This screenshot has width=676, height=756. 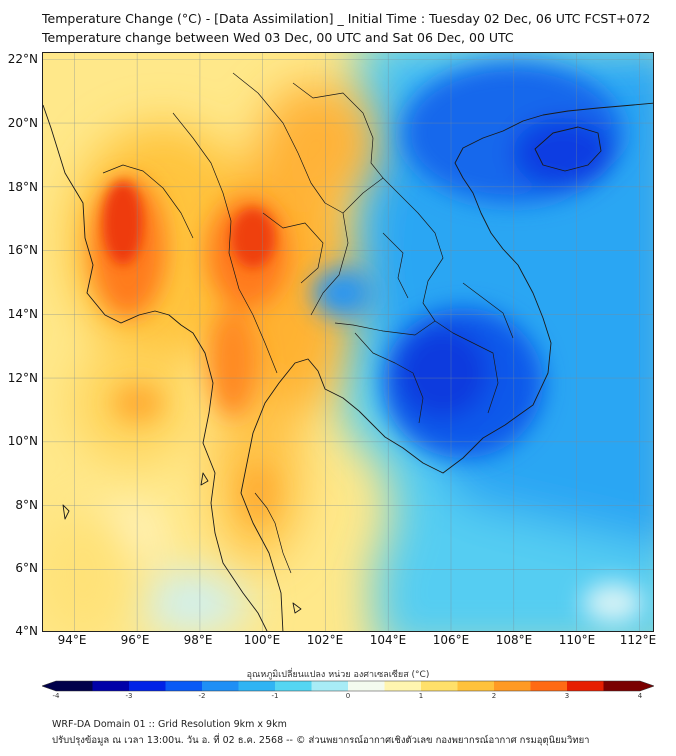 What do you see at coordinates (638, 640) in the screenshot?
I see `lon-label-112: 112°E` at bounding box center [638, 640].